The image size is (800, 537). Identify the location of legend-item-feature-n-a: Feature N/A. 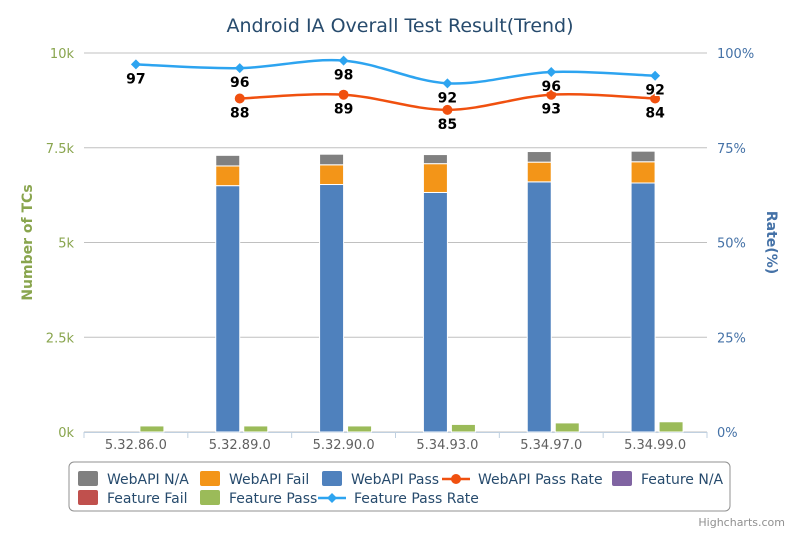
(668, 479).